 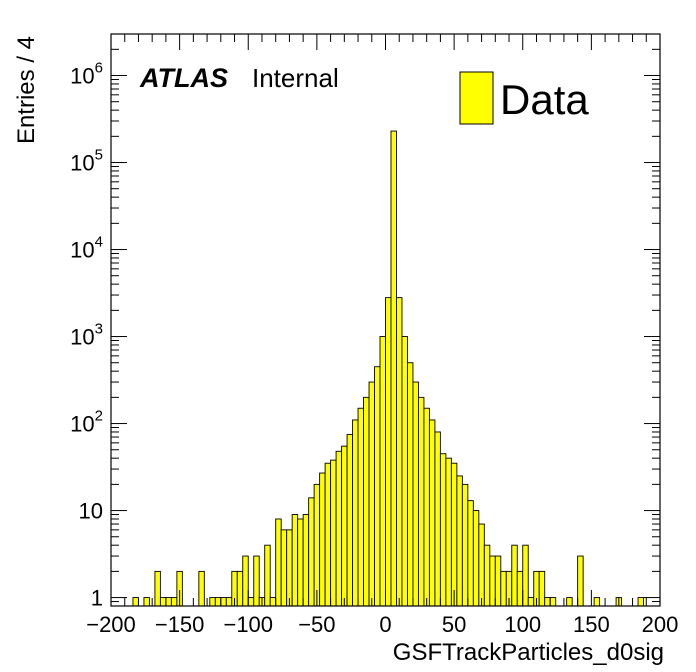 I want to click on y-tick-label: 10³, so click(x=86, y=335).